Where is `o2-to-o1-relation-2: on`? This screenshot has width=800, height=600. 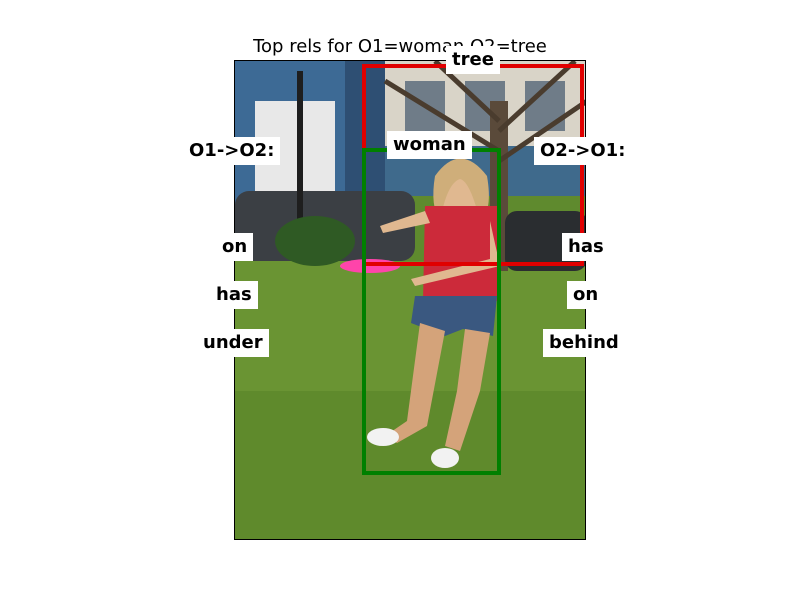 o2-to-o1-relation-2: on is located at coordinates (586, 295).